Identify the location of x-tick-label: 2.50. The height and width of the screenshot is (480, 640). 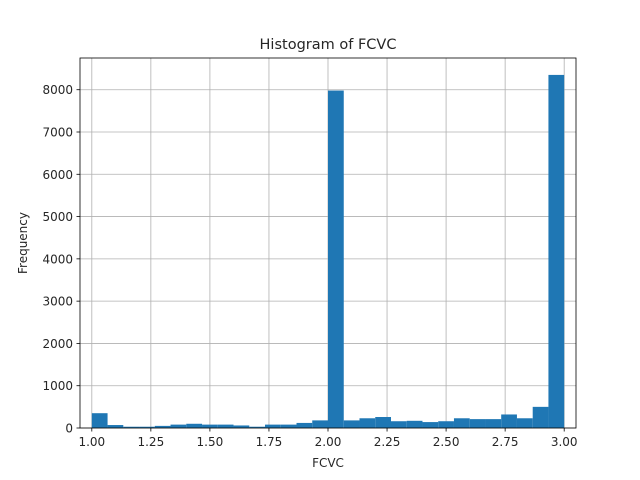
(446, 442).